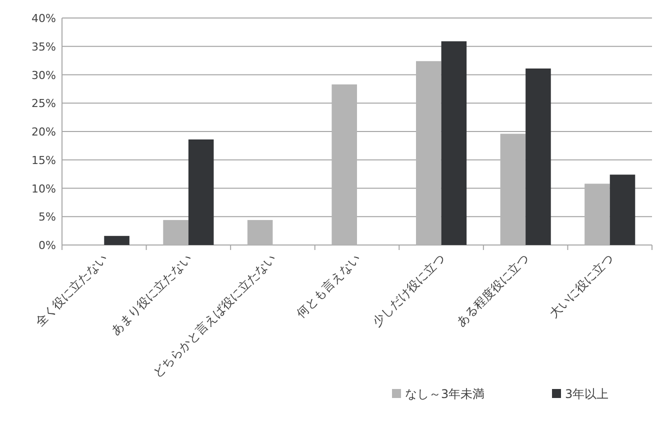  Describe the element at coordinates (44, 18) in the screenshot. I see `y-tick-label: 40%` at that location.